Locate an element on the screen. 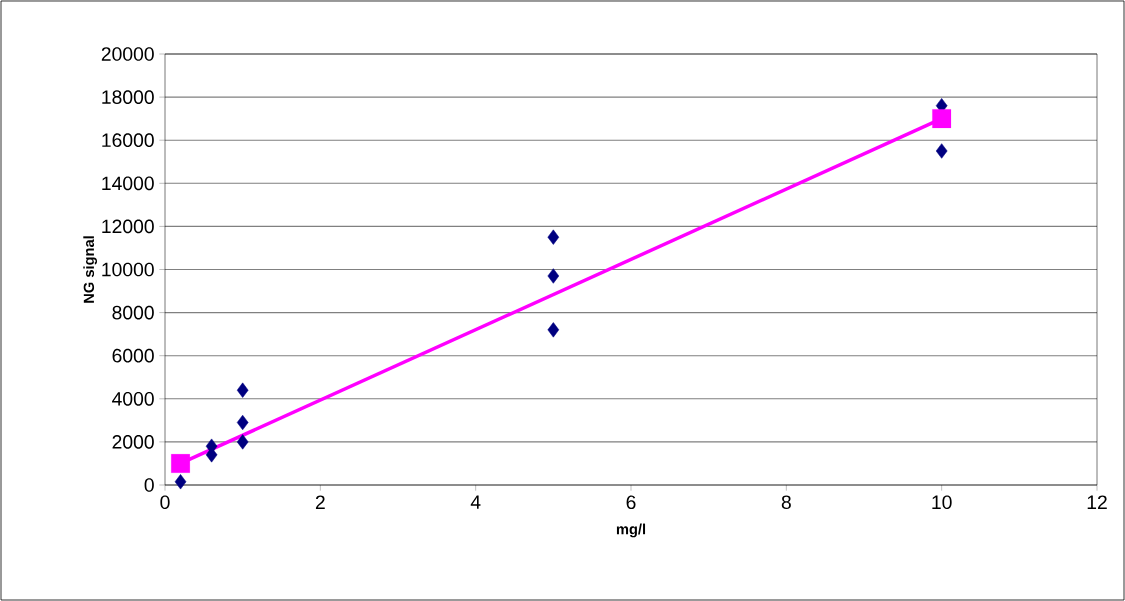  y-tick-label: 14000 is located at coordinates (128, 183).